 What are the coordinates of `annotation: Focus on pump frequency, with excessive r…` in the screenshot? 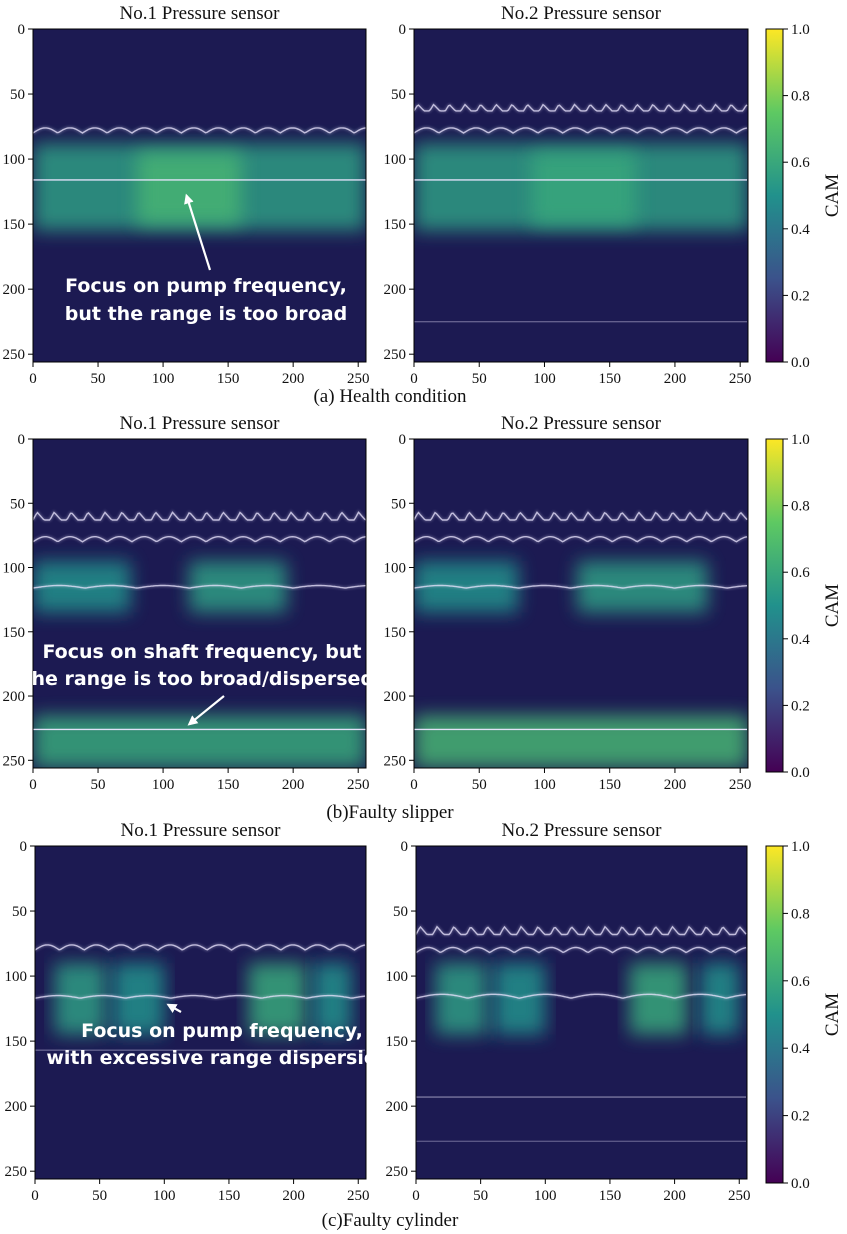 It's located at (222, 1036).